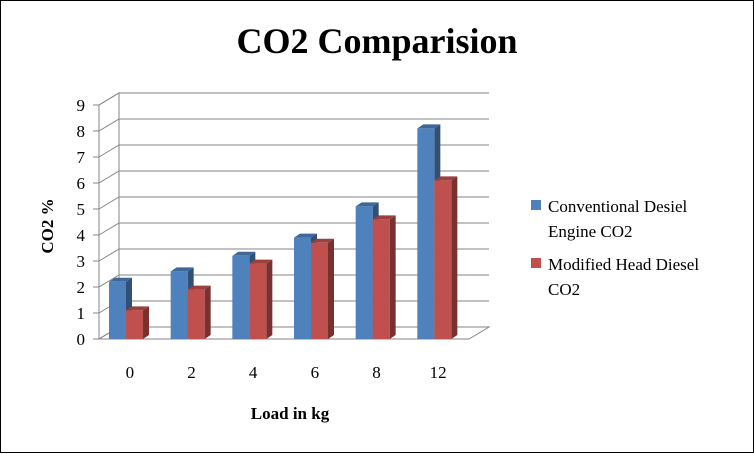 The height and width of the screenshot is (454, 754). What do you see at coordinates (81, 209) in the screenshot?
I see `y-tick-label: 5` at bounding box center [81, 209].